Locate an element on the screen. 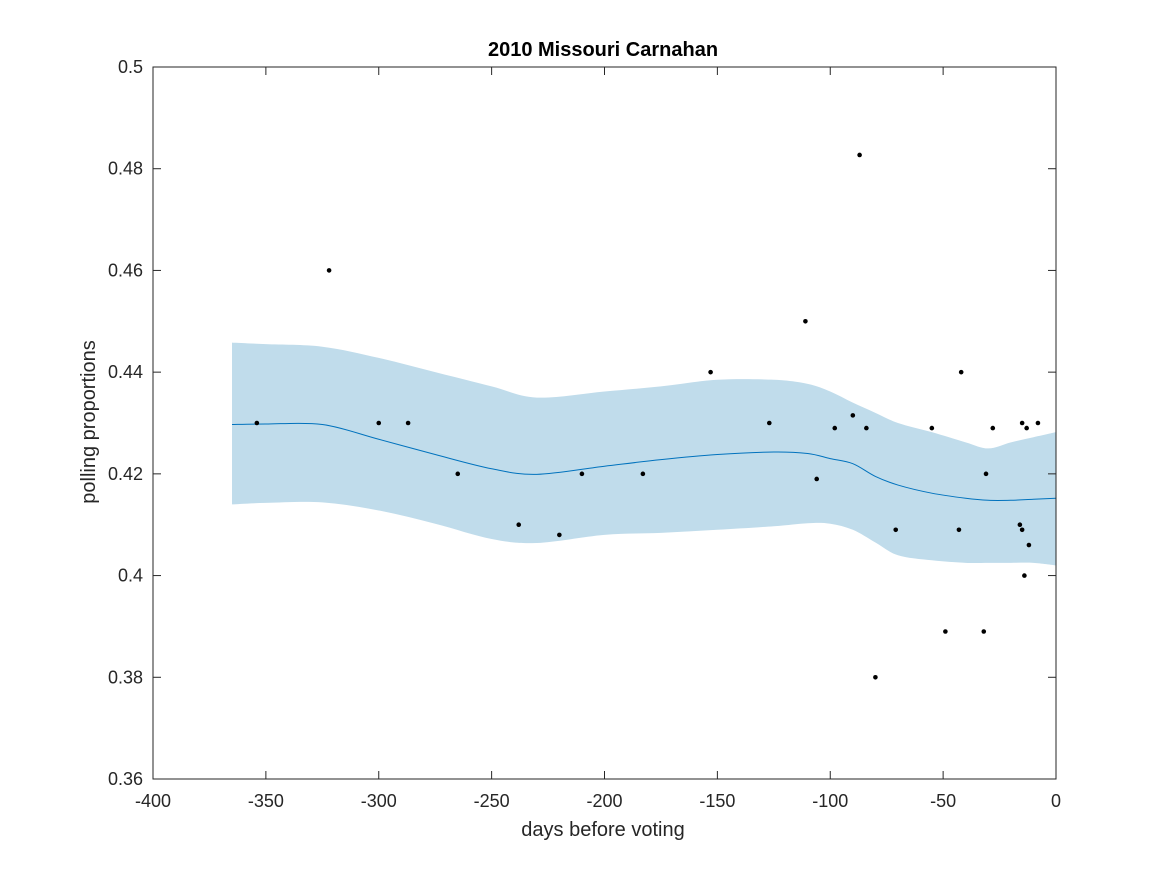 This screenshot has width=1167, height=875. x-tick-label: -50 is located at coordinates (943, 801).